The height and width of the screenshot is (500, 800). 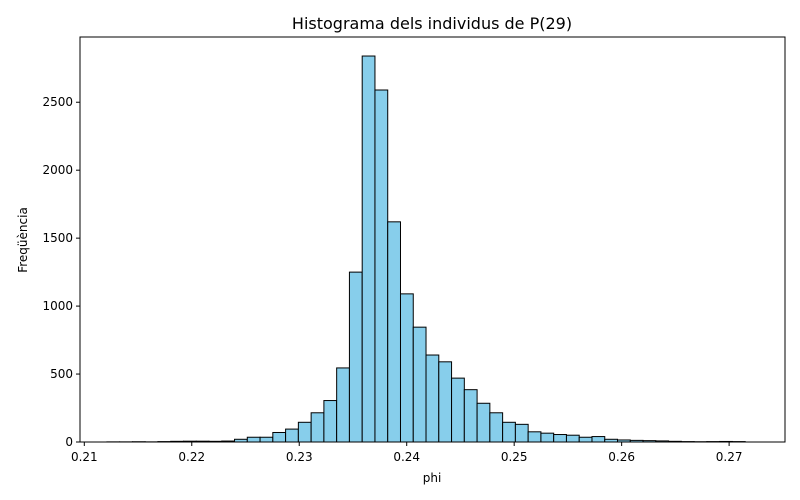 I want to click on y-tick-label: 2500, so click(x=57, y=102).